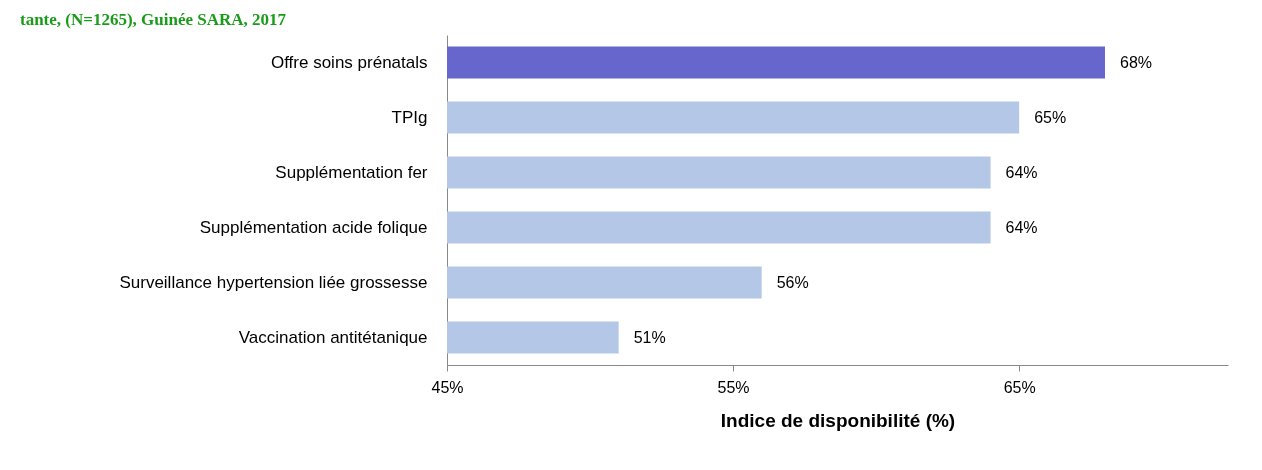 This screenshot has height=470, width=1262. I want to click on data-label: 65%, so click(1050, 117).